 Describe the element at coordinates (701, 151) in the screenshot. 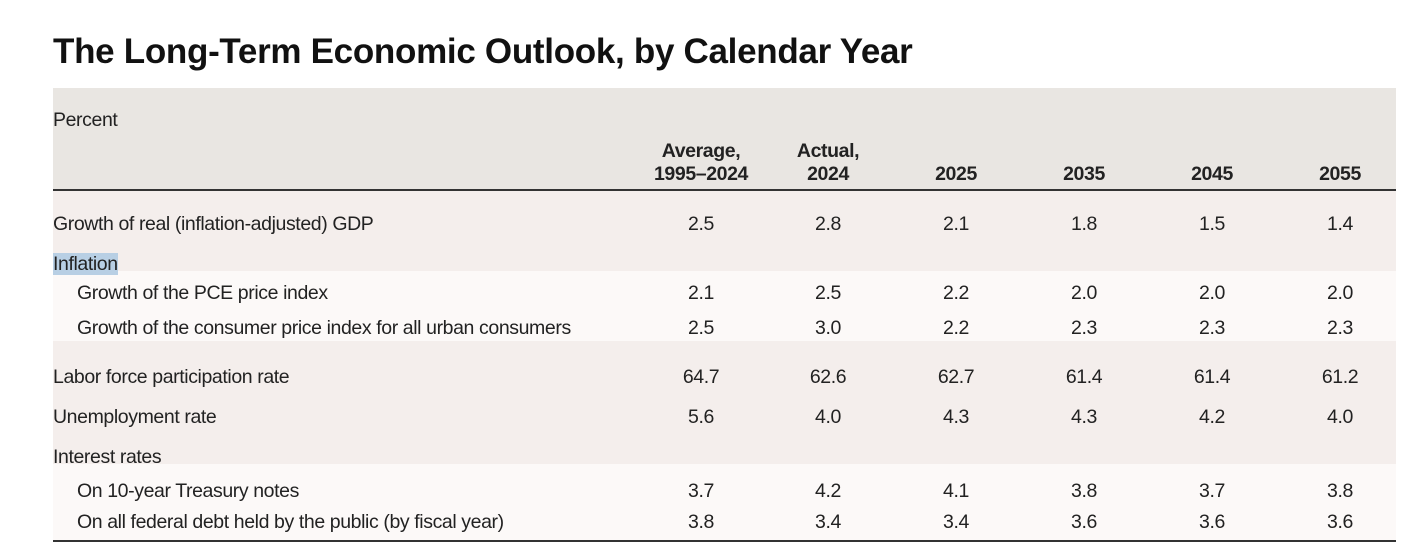

I see `column-header: Average,` at that location.